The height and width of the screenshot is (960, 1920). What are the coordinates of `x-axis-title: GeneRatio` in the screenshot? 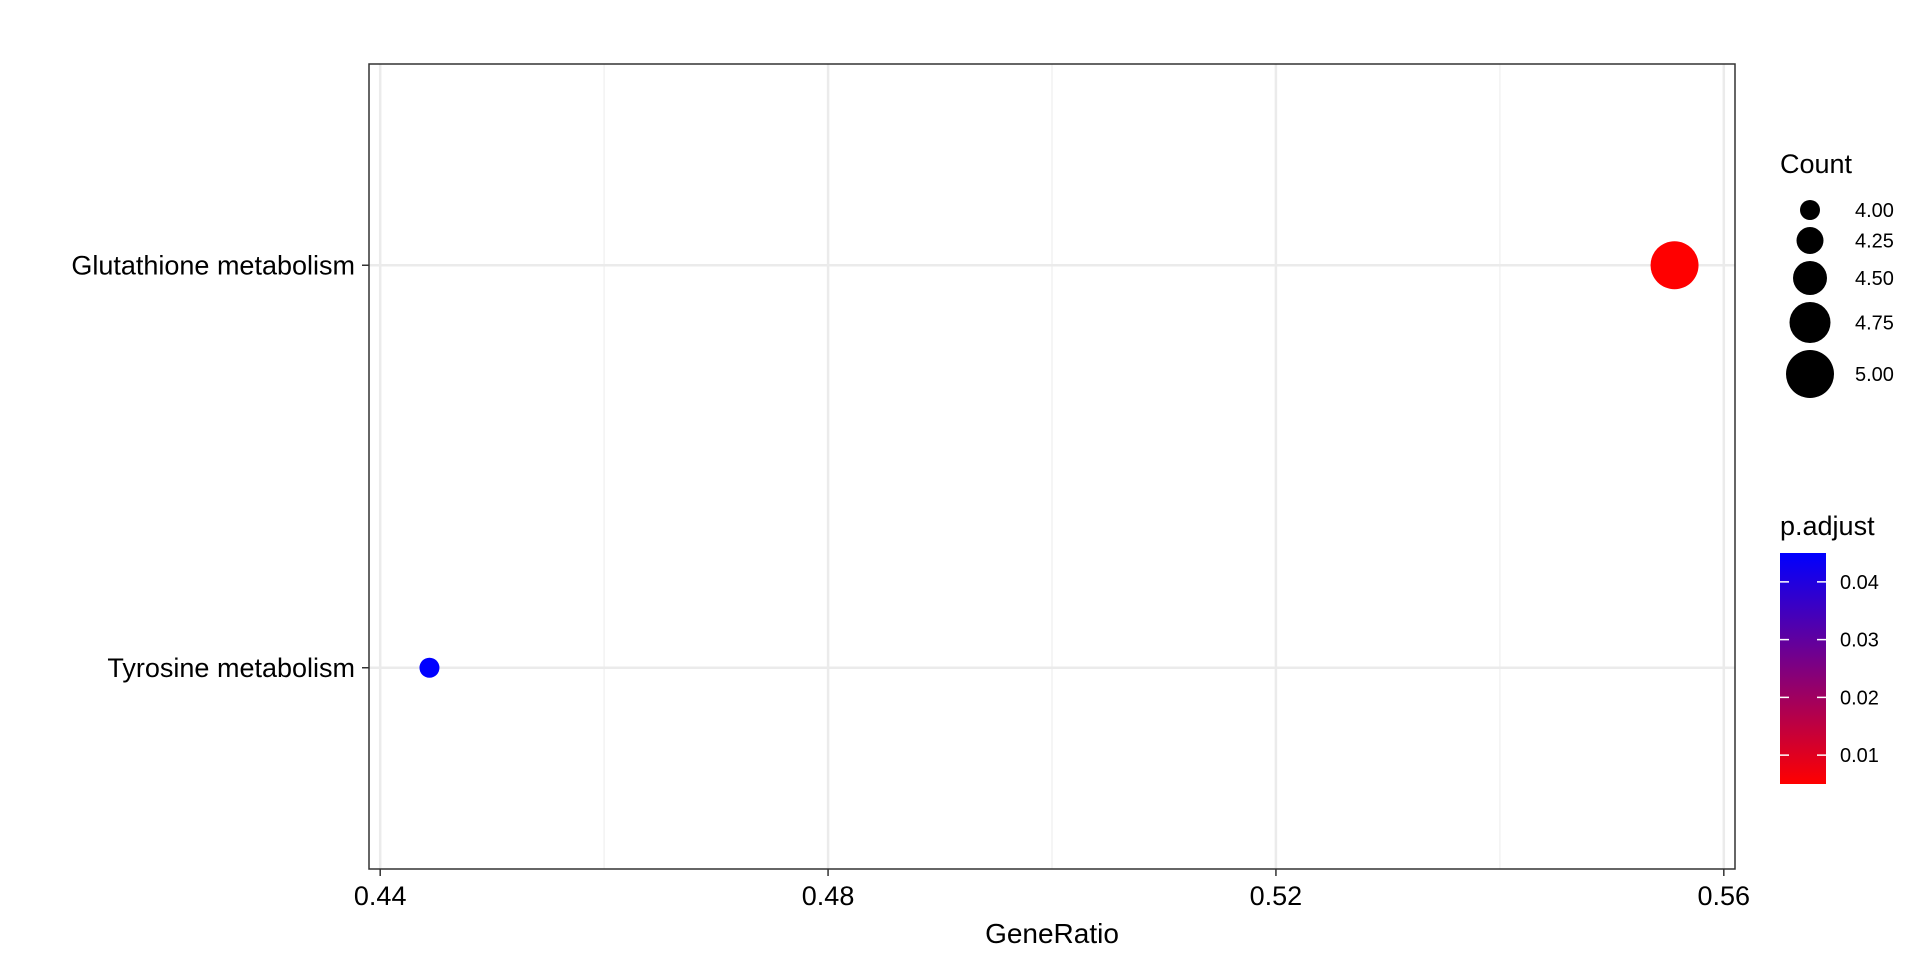 It's located at (1052, 933).